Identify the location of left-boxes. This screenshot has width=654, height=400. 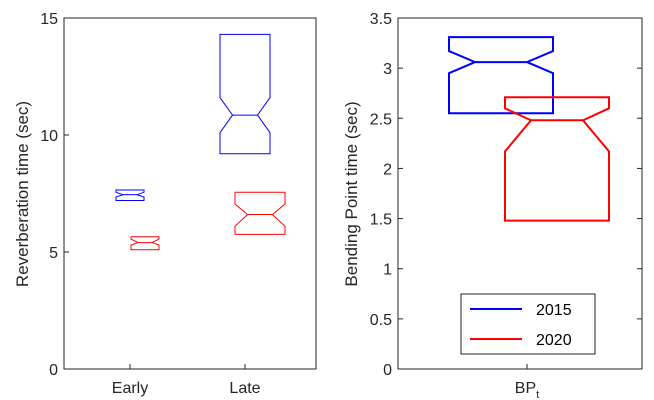
(200, 142).